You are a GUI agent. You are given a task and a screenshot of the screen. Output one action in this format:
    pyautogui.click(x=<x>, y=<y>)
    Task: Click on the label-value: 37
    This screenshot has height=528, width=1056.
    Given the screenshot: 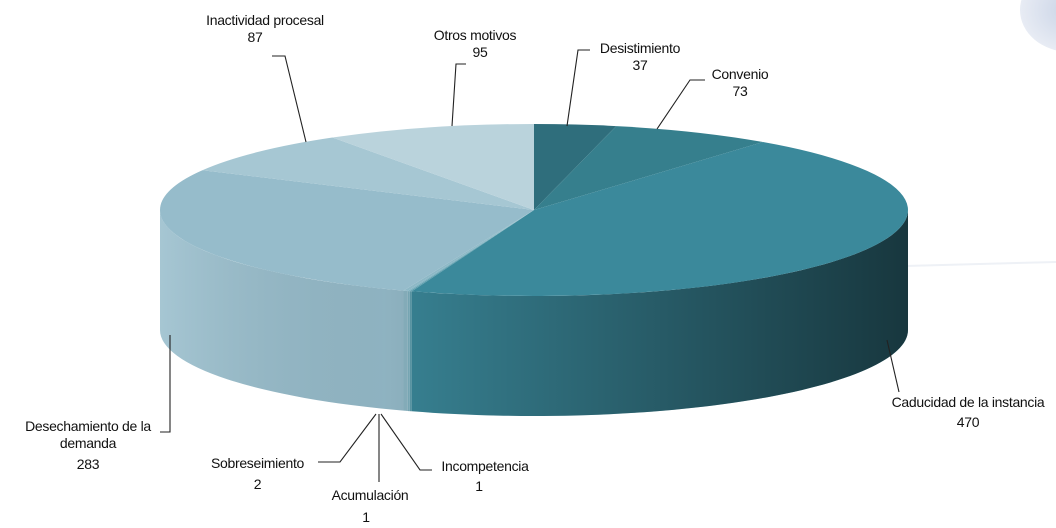 What is the action you would take?
    pyautogui.click(x=640, y=65)
    